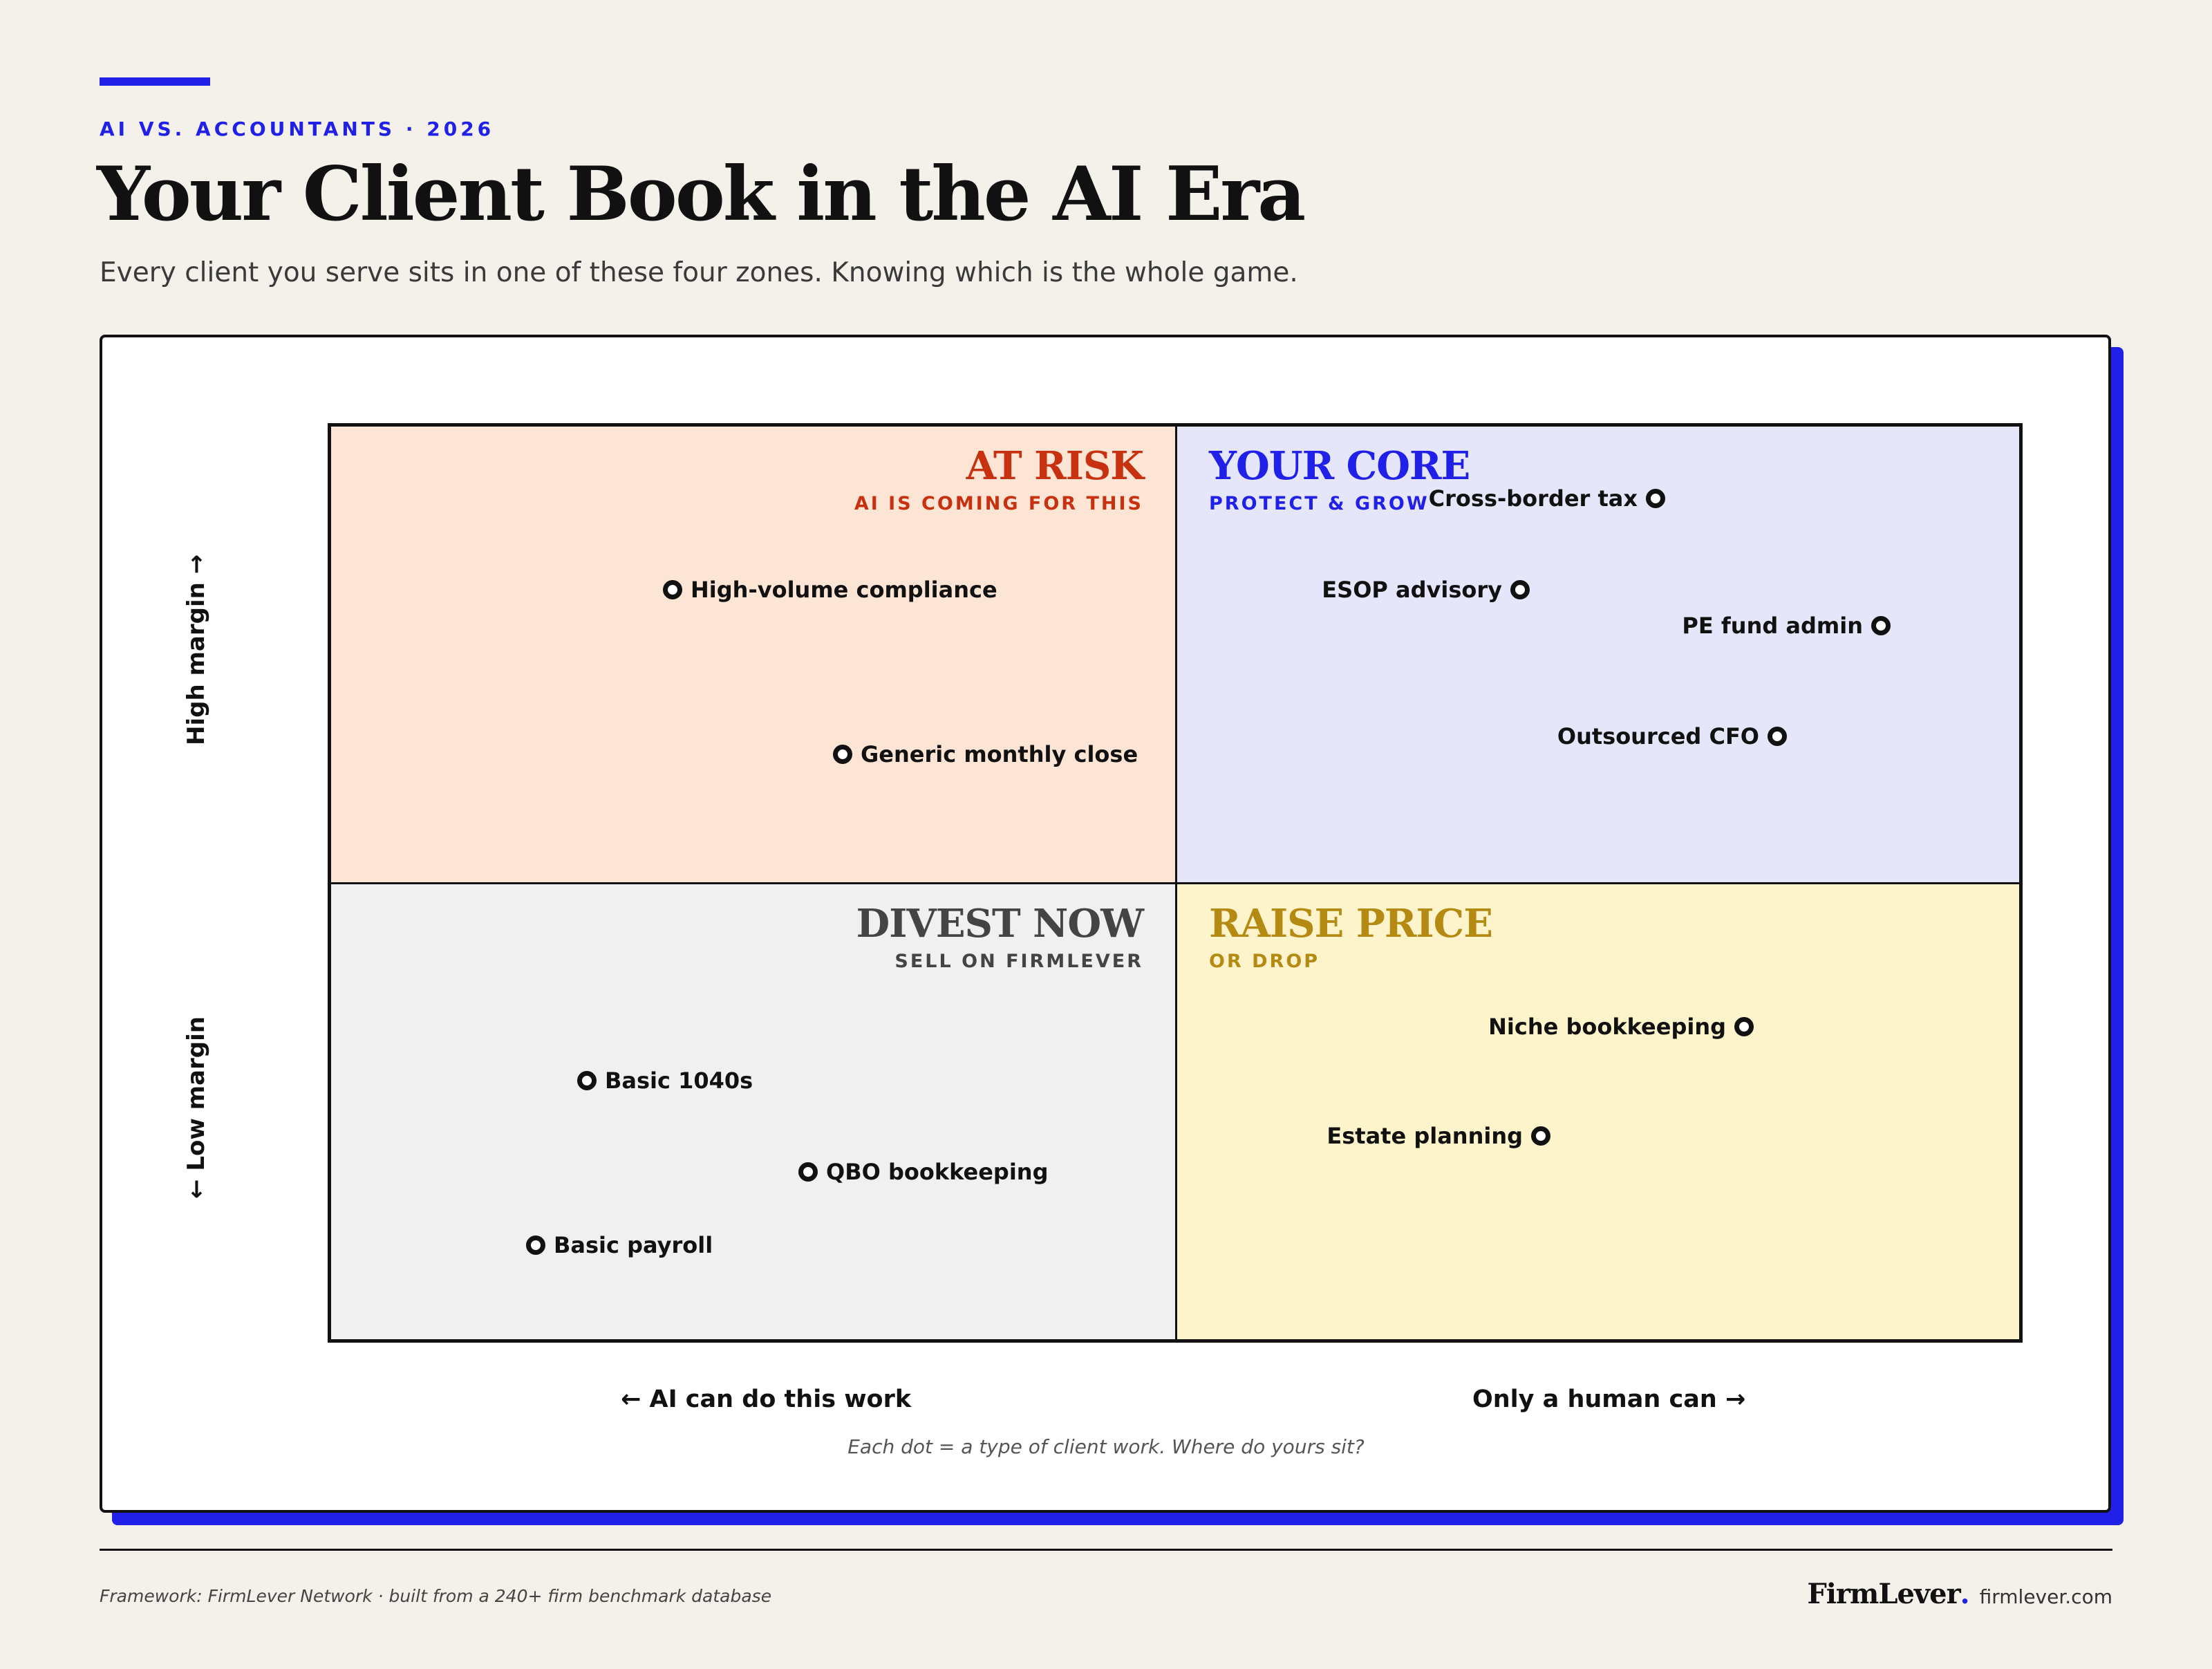  What do you see at coordinates (937, 1172) in the screenshot?
I see `dot-label: QBO bookkeeping` at bounding box center [937, 1172].